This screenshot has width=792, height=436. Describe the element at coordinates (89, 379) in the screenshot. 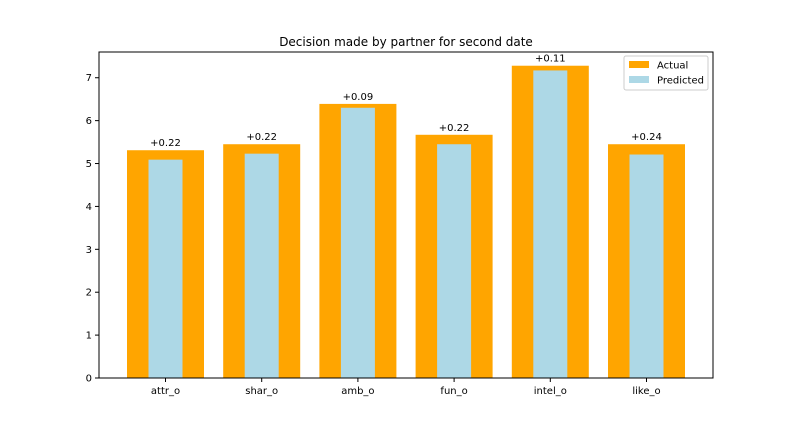

I see `y-tick-label: 0` at that location.